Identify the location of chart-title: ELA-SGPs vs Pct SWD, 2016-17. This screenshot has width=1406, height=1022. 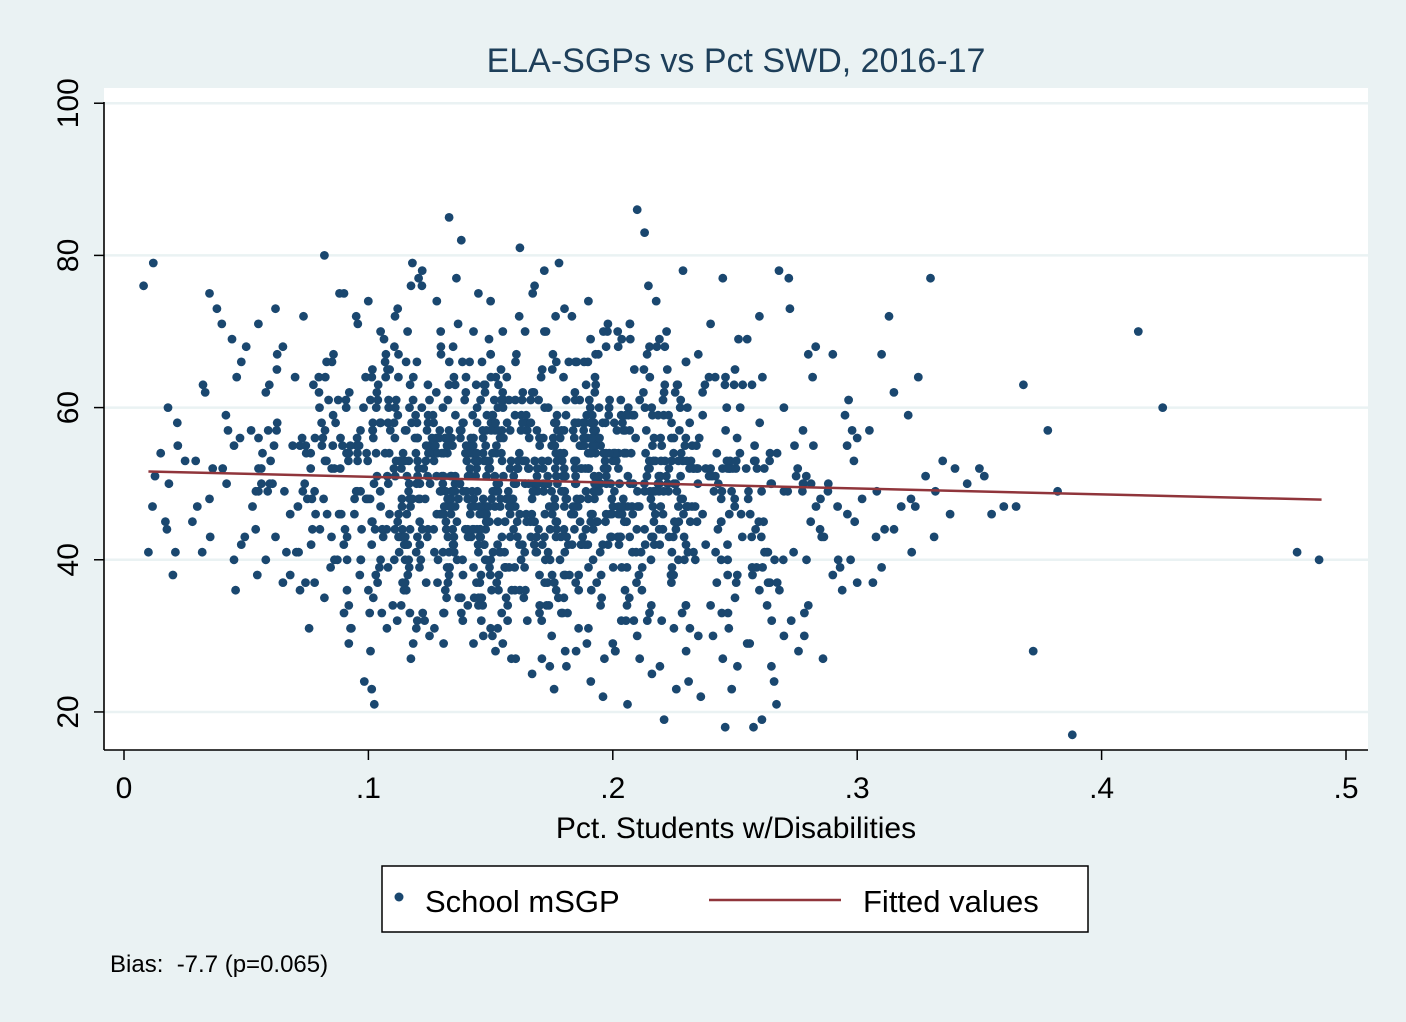
(736, 61).